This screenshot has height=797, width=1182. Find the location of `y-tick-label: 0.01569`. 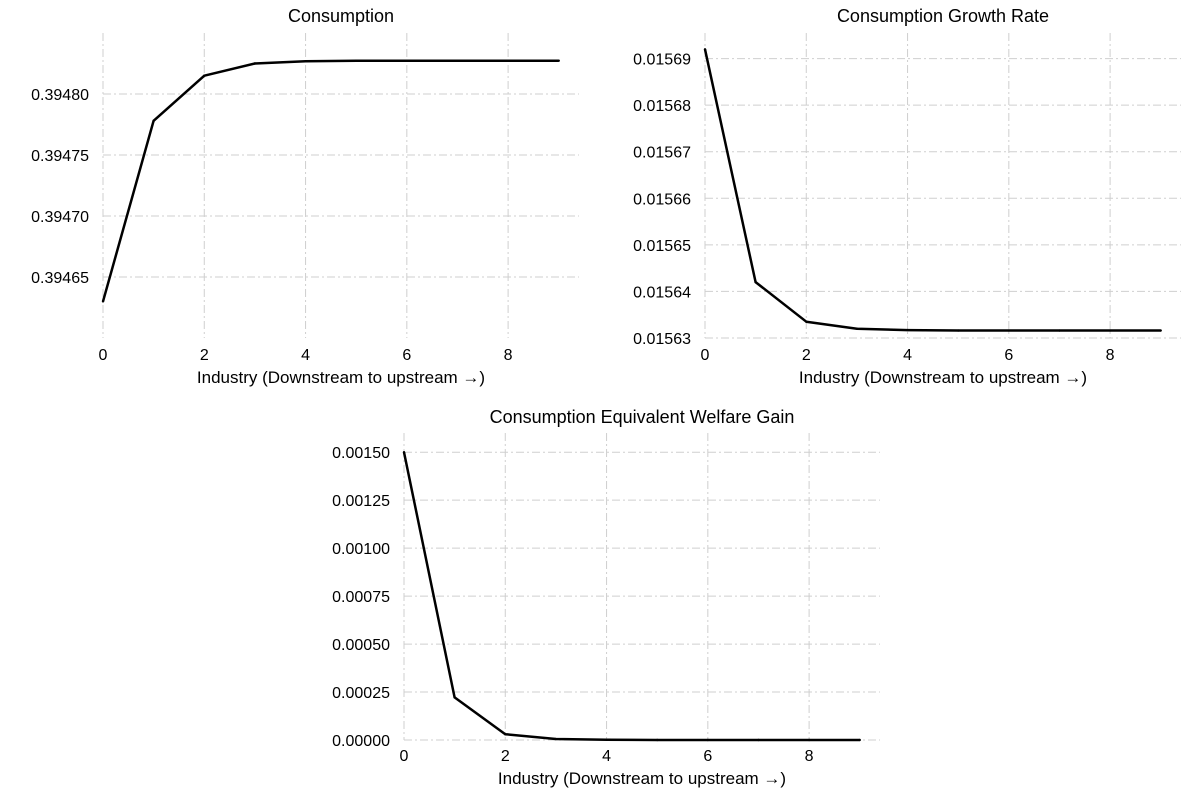

y-tick-label: 0.01569 is located at coordinates (662, 60).